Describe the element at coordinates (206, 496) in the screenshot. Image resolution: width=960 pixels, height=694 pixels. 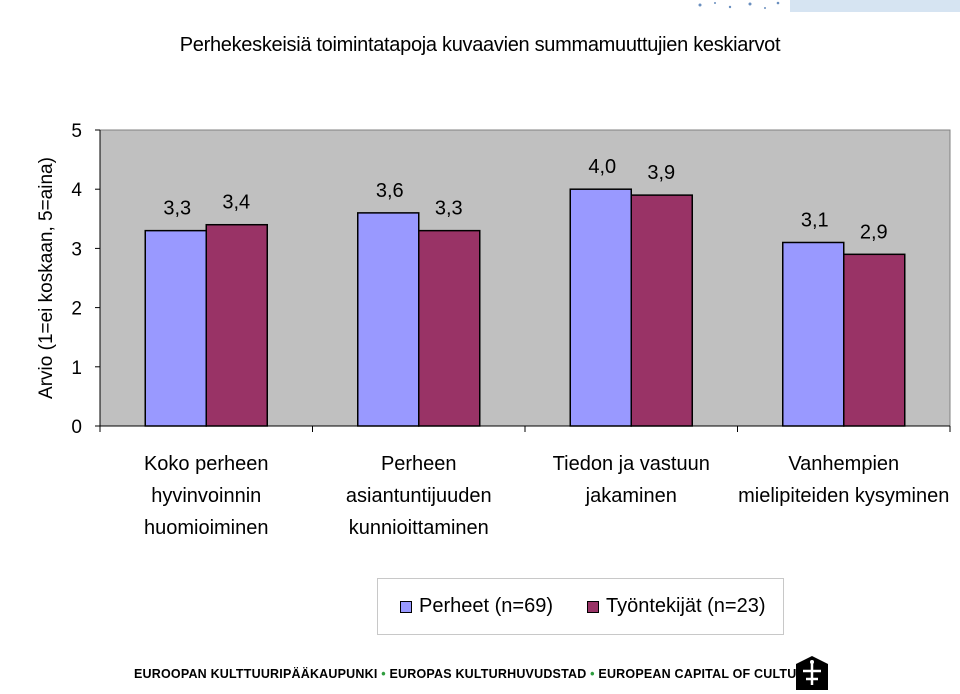
I see `category-label: hyvinvoinnin` at that location.